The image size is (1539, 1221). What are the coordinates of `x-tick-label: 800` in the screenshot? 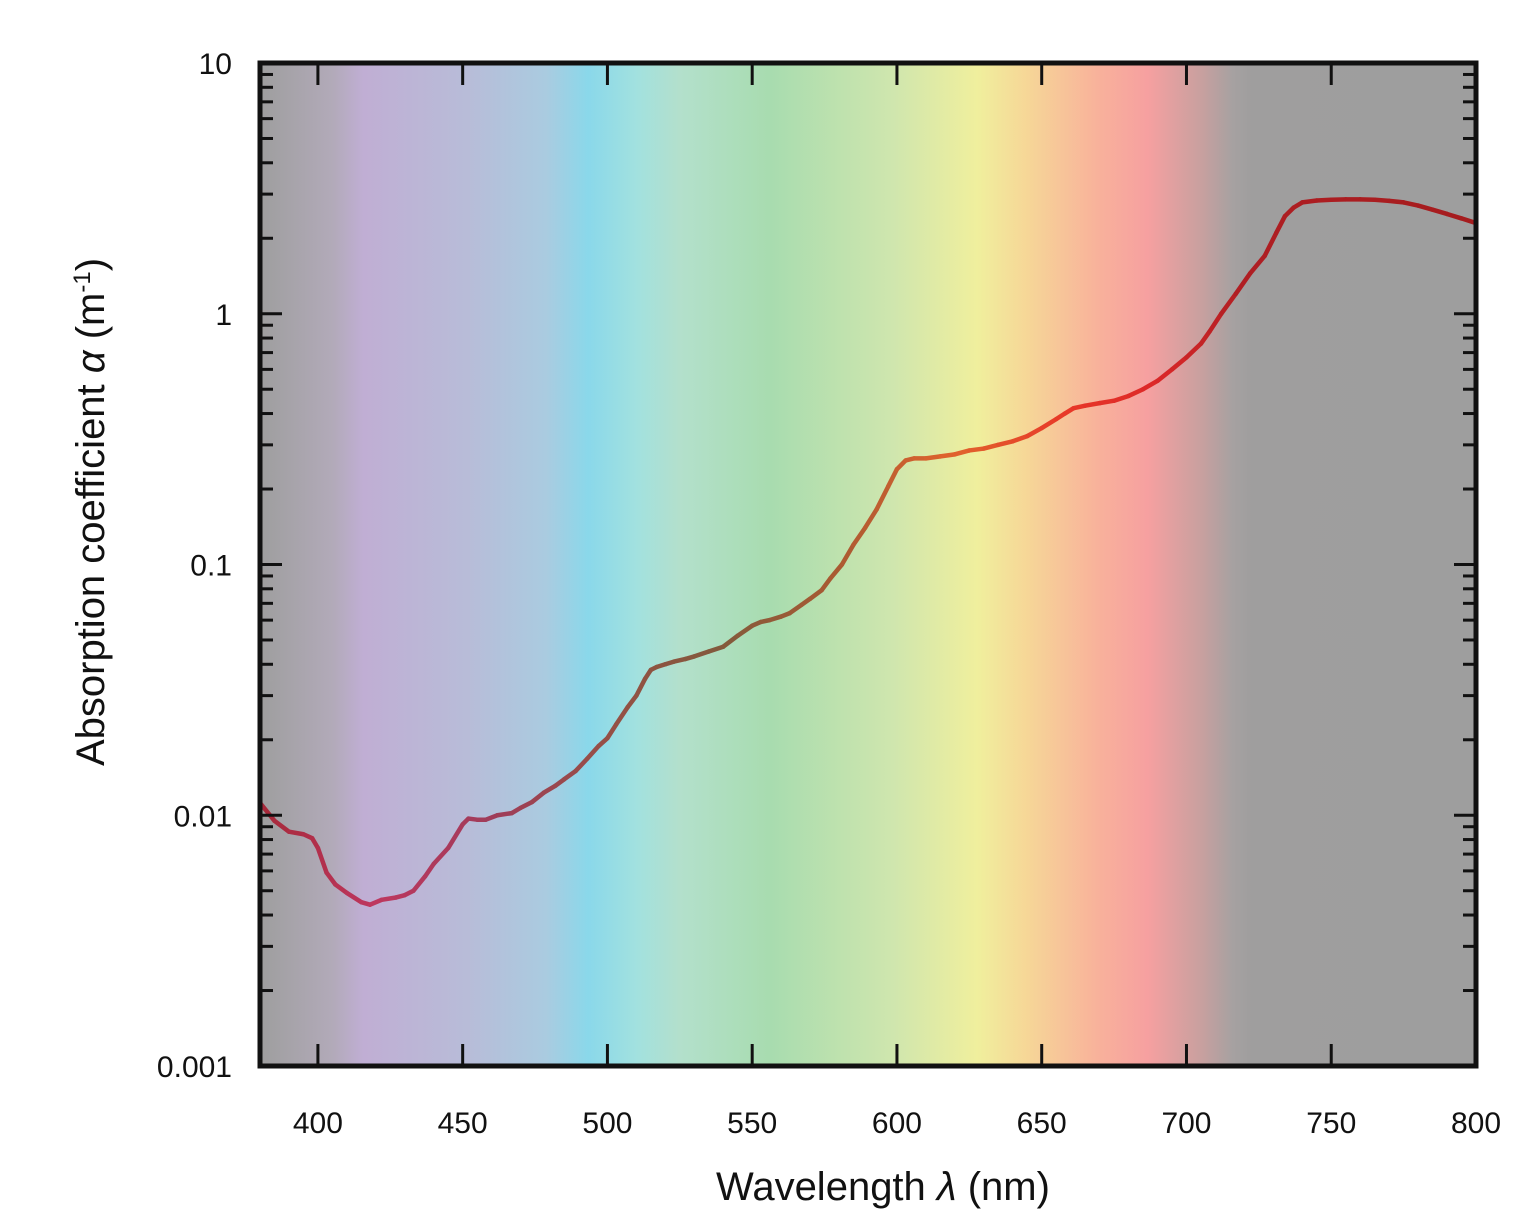 It's located at (1476, 1123).